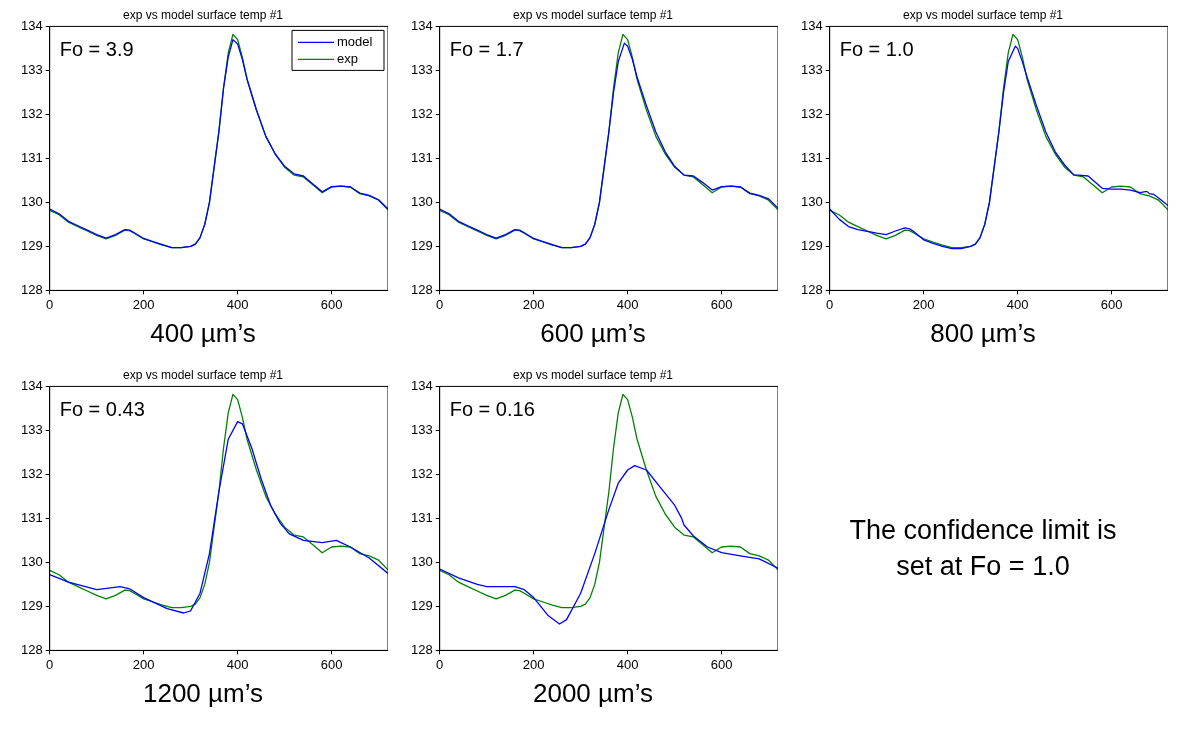  I want to click on x-axis-title: 2000 µm’s, so click(592, 693).